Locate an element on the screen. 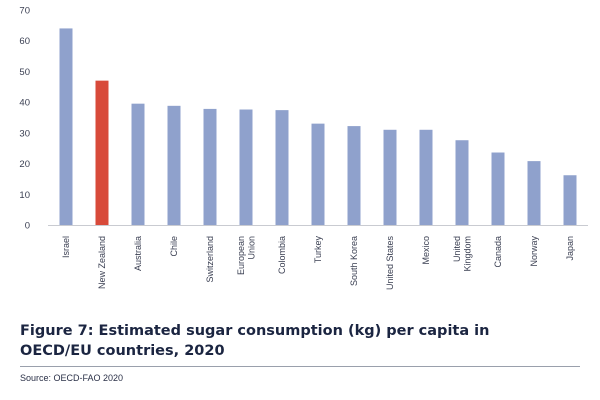 Image resolution: width=600 pixels, height=400 pixels. x-tick-label: Norway is located at coordinates (534, 251).